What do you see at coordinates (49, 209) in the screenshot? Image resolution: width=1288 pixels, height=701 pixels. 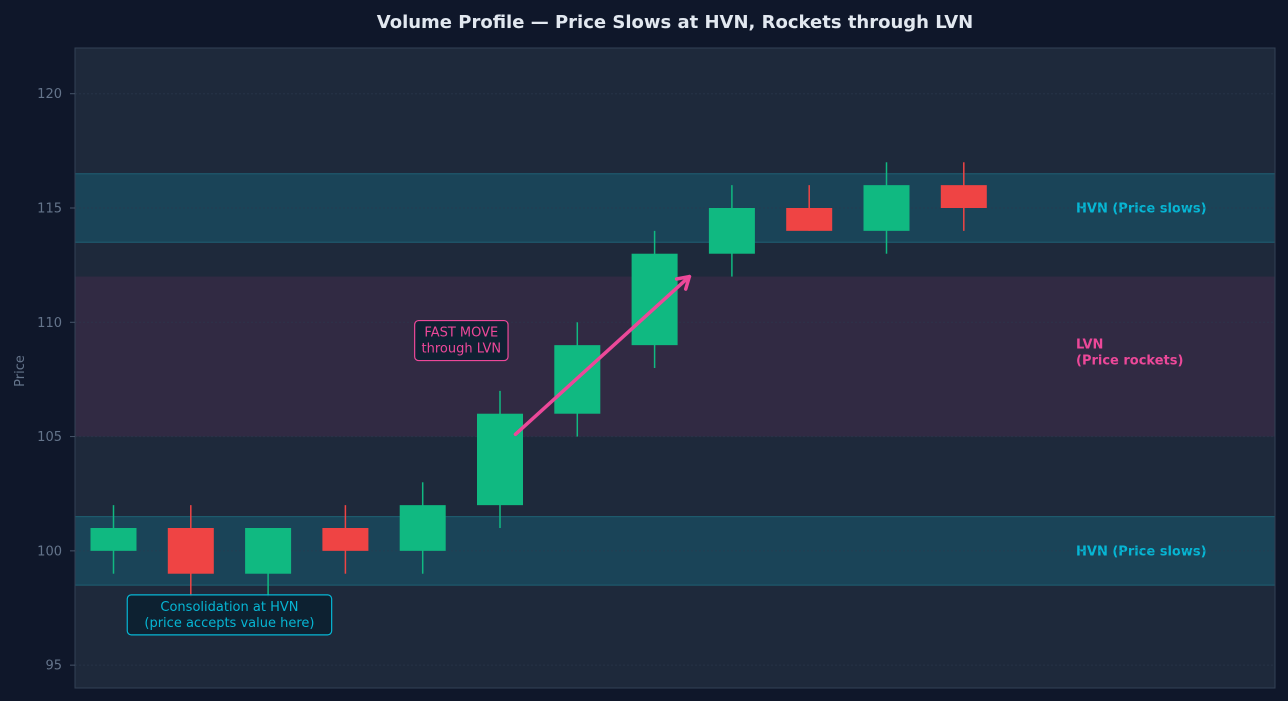 I see `y-tick-label: 115` at bounding box center [49, 209].